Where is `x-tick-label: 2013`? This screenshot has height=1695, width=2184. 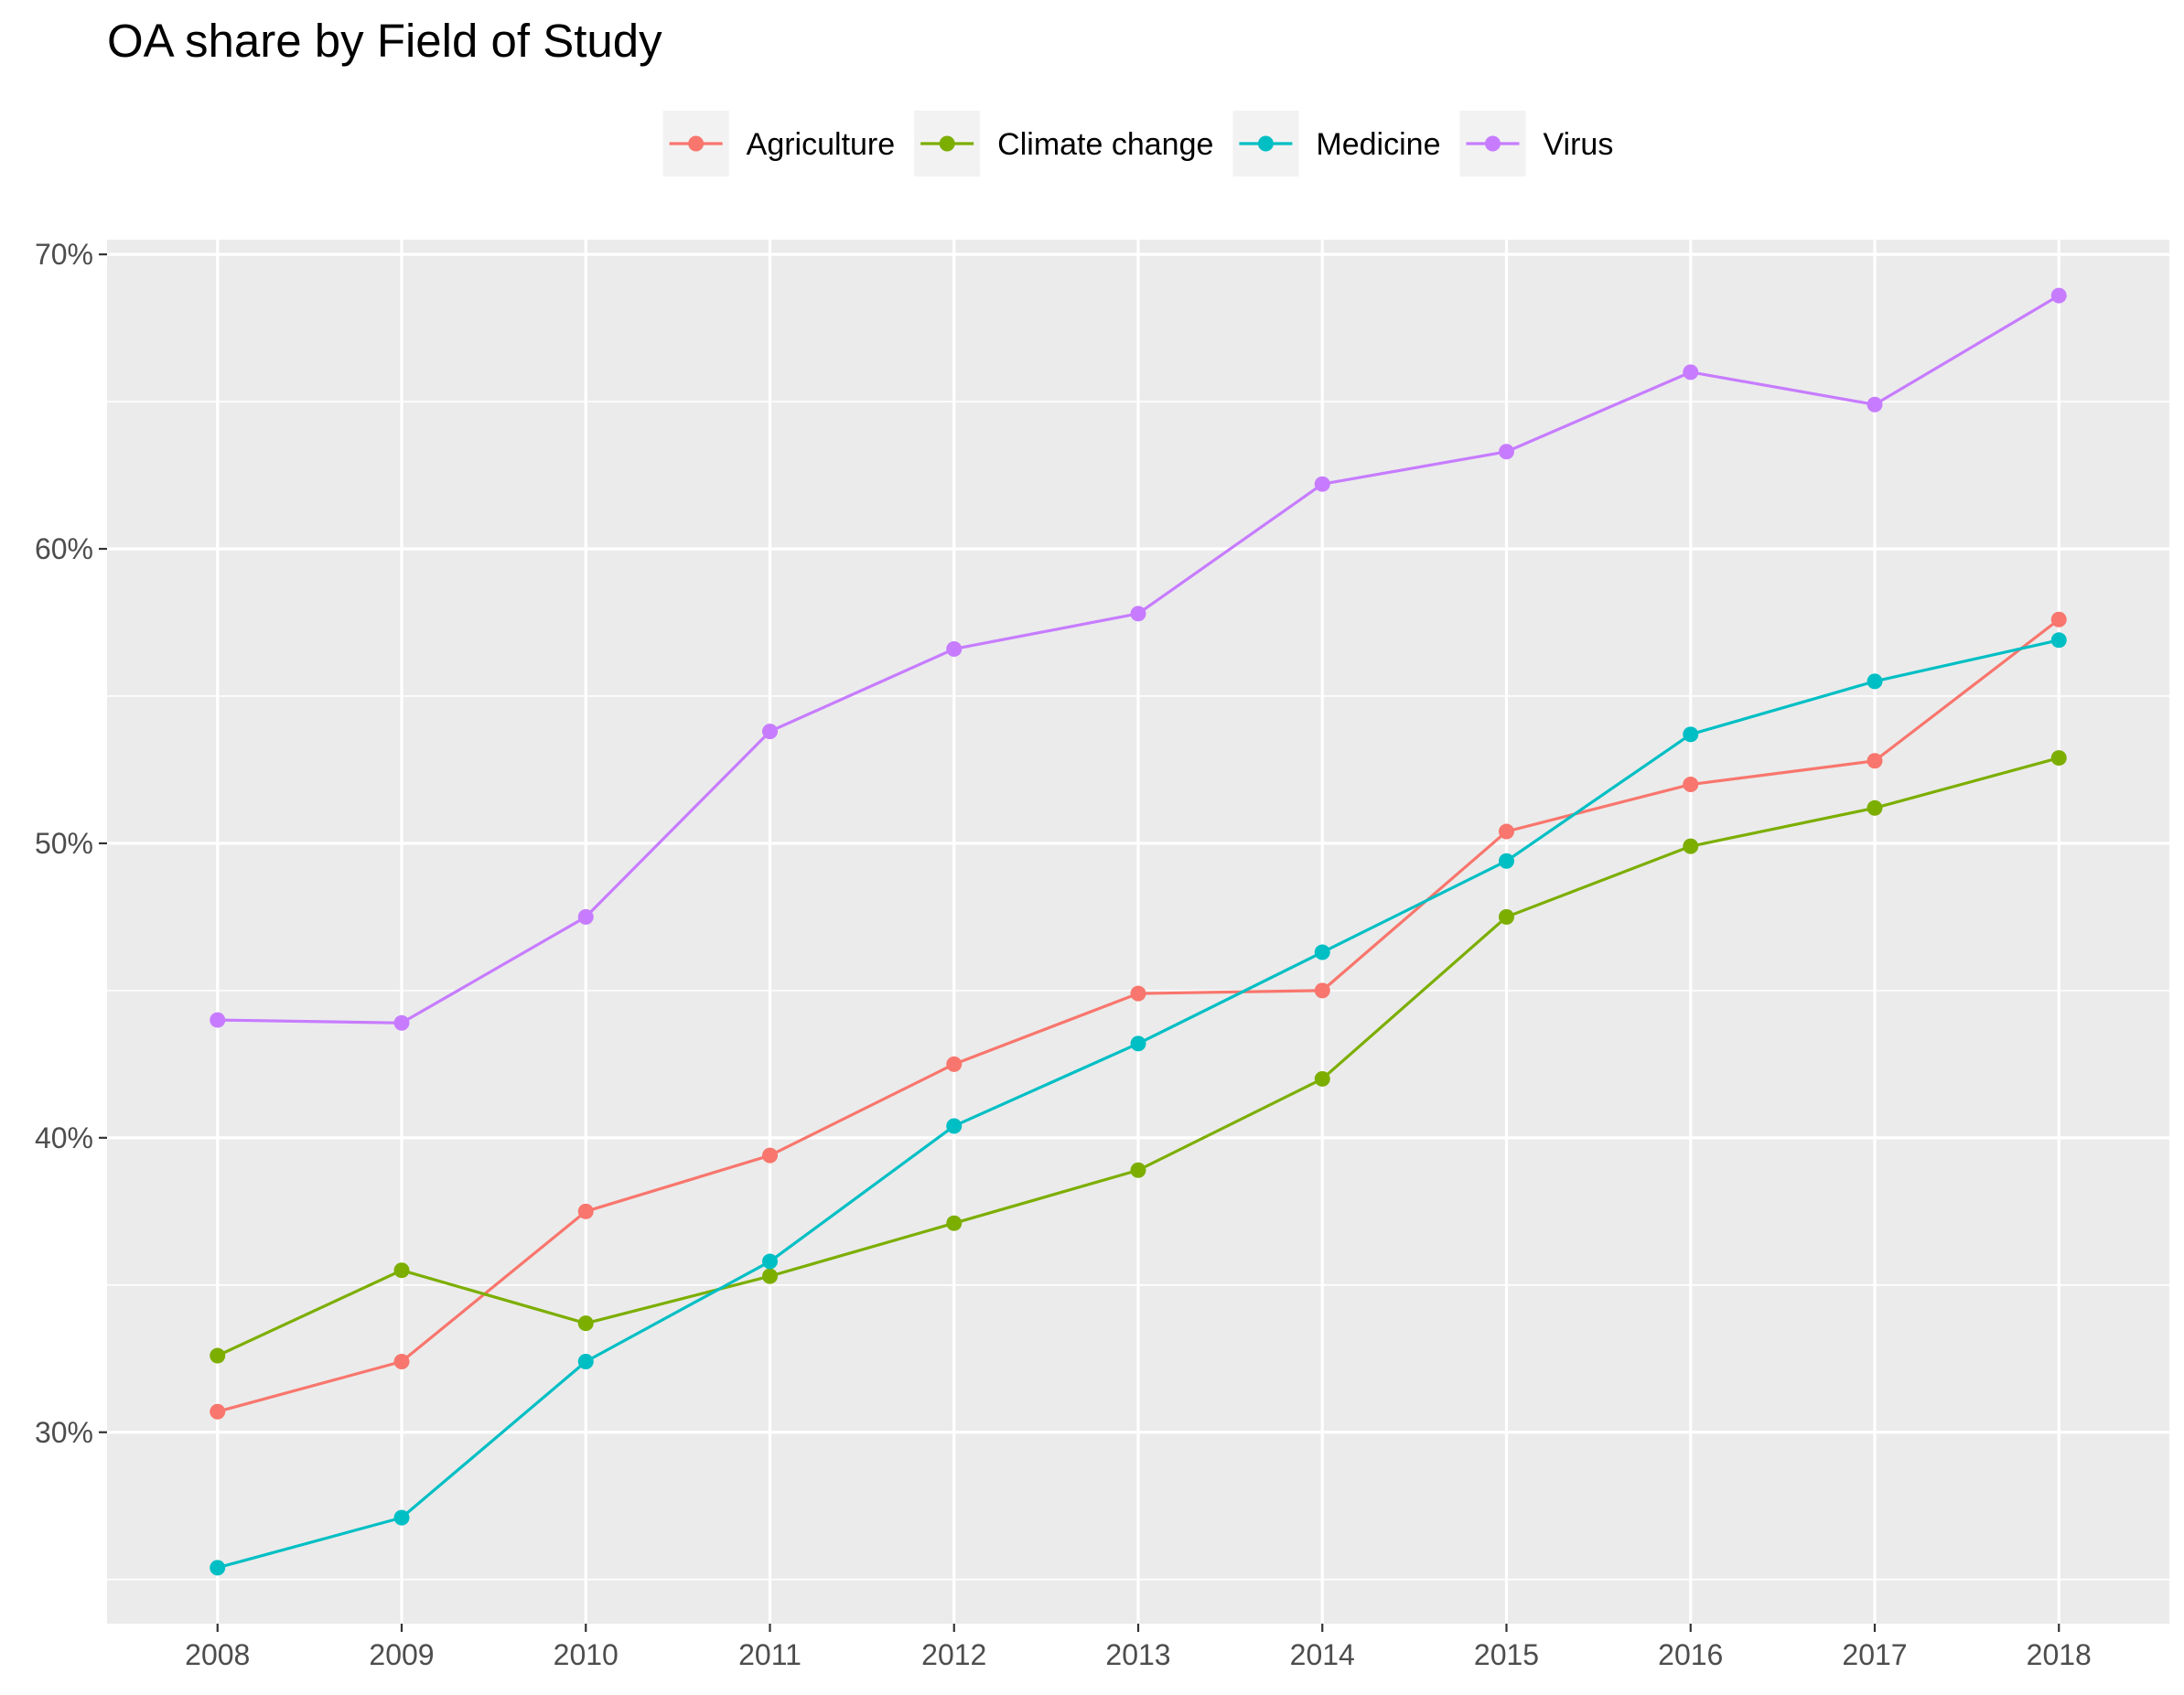
x-tick-label: 2013 is located at coordinates (1137, 1654).